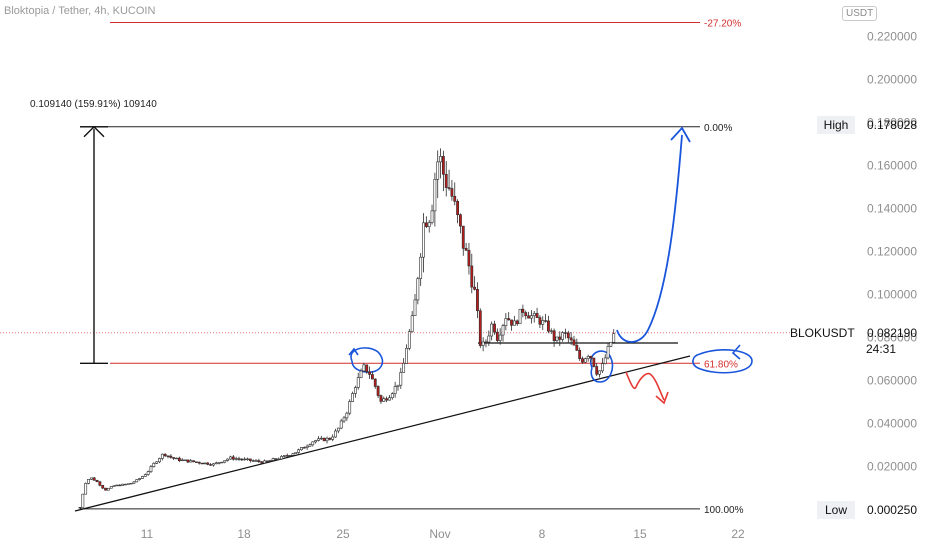  What do you see at coordinates (892, 510) in the screenshot?
I see `low-value: 0.000250` at bounding box center [892, 510].